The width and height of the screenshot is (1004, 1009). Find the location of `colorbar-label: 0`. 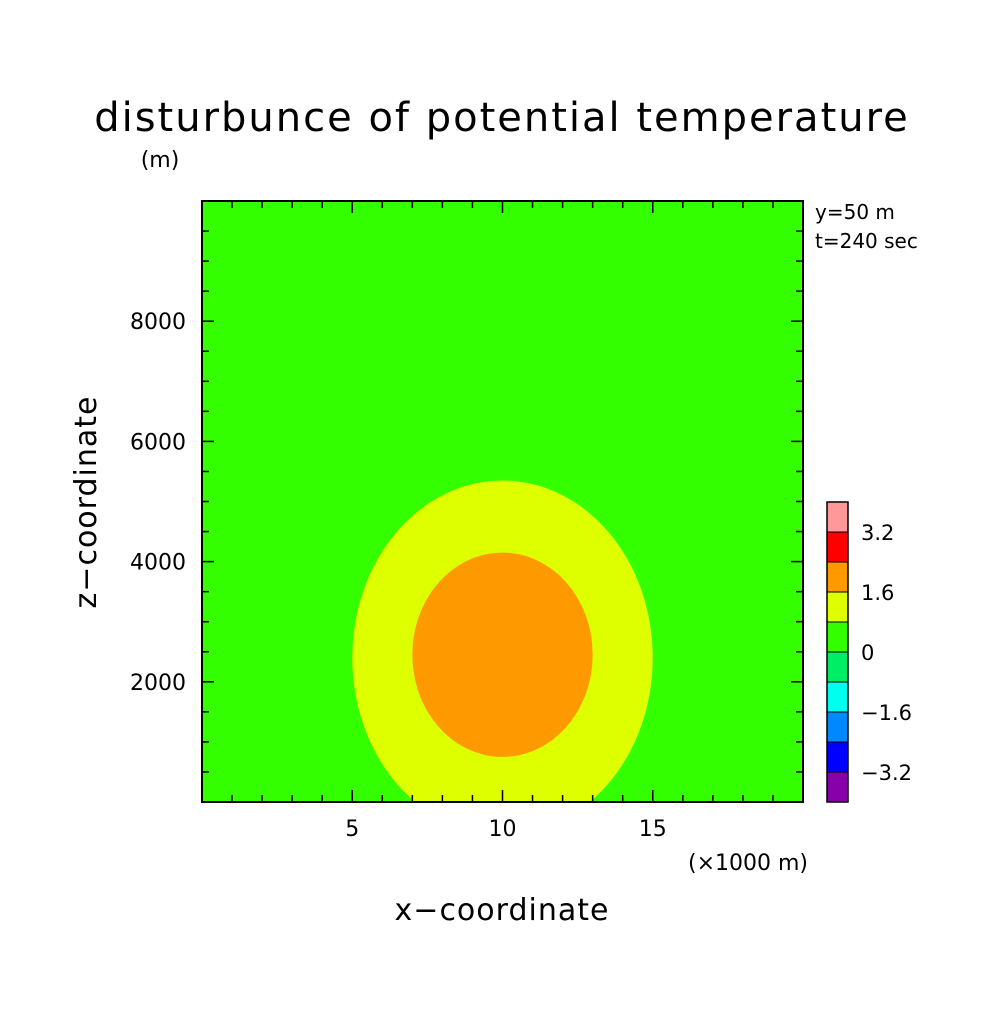

colorbar-label: 0 is located at coordinates (867, 653).